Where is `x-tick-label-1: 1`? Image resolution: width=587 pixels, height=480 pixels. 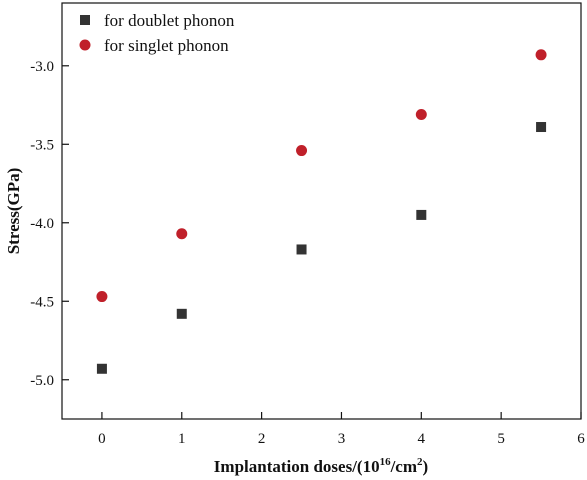 x-tick-label-1: 1 is located at coordinates (182, 439).